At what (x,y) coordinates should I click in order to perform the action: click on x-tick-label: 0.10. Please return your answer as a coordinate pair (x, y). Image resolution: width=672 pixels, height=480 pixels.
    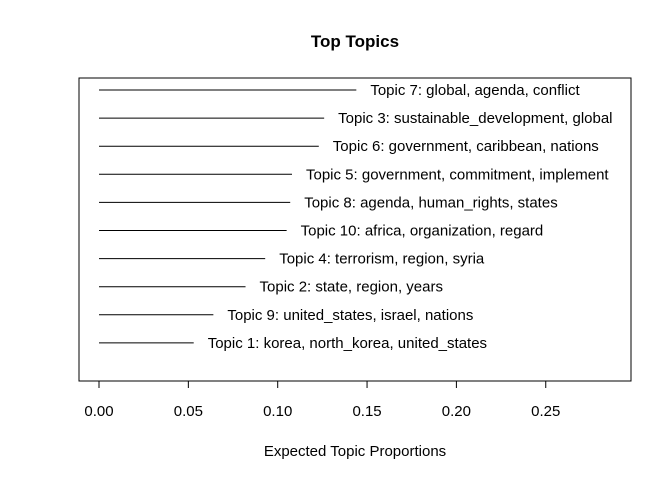
    Looking at the image, I should click on (277, 411).